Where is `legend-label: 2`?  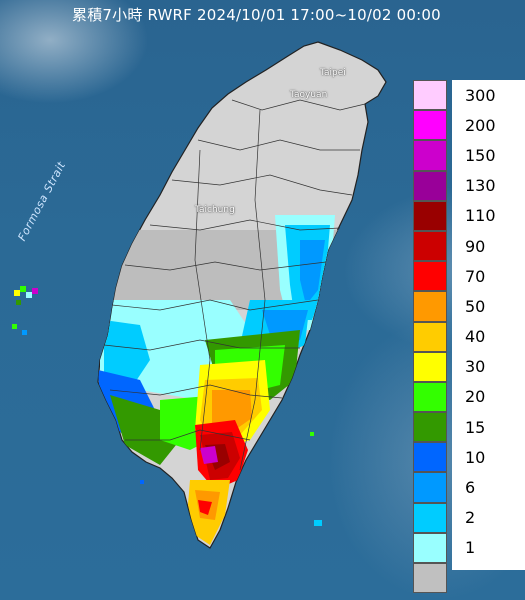
legend-label: 2 is located at coordinates (470, 518).